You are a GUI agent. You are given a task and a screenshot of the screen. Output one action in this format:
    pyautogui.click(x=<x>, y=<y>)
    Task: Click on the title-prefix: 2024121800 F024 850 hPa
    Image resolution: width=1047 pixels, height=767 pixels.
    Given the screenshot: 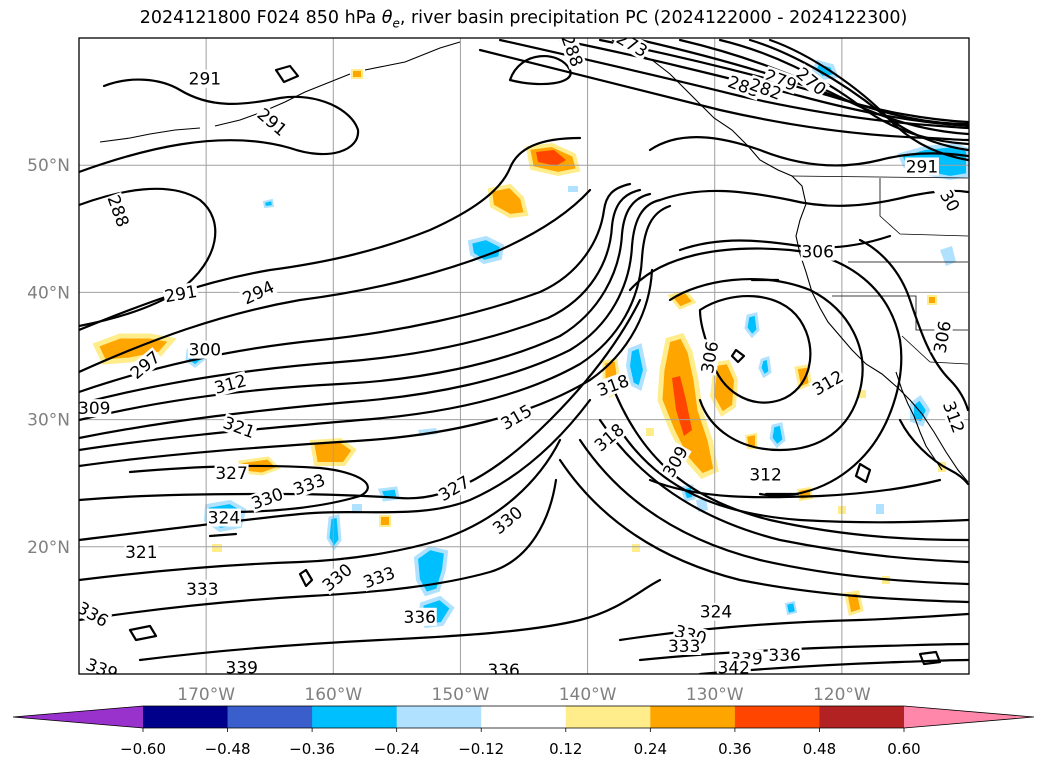 What is the action you would take?
    pyautogui.click(x=260, y=18)
    